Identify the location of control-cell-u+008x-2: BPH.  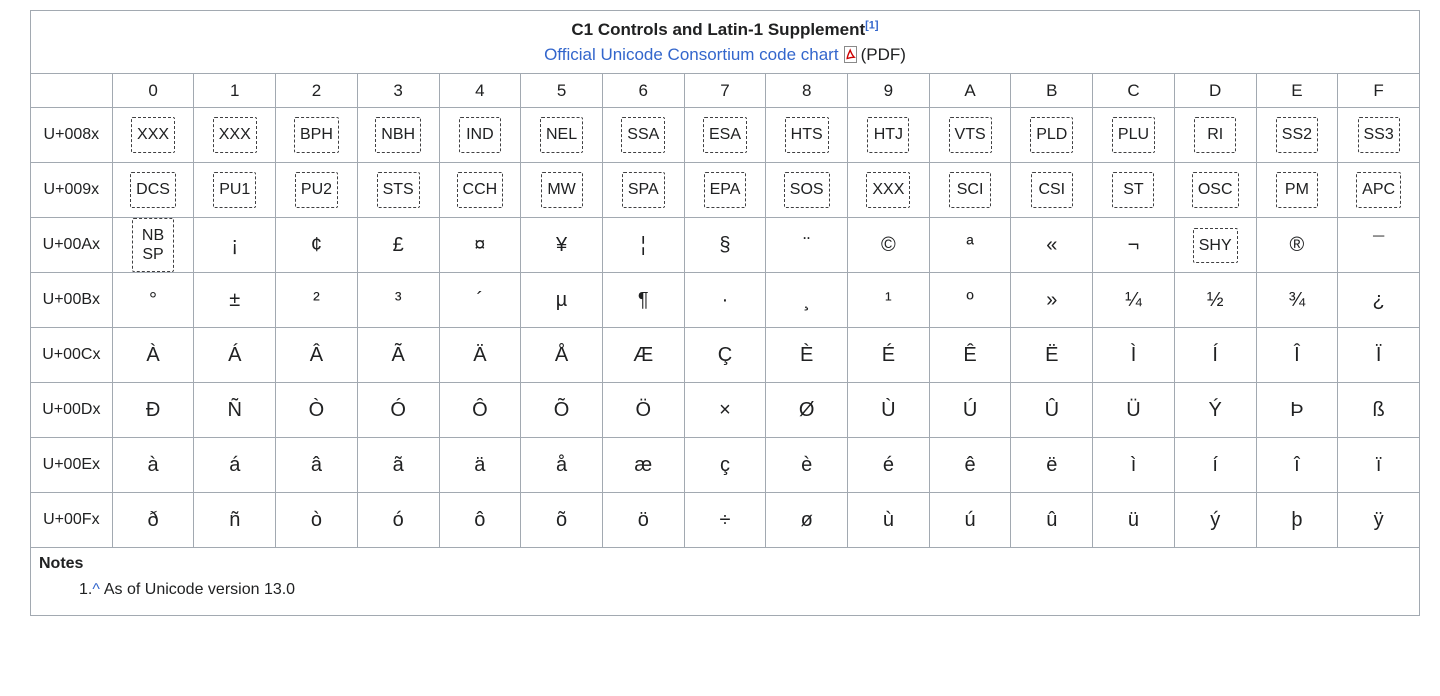
(316, 135).